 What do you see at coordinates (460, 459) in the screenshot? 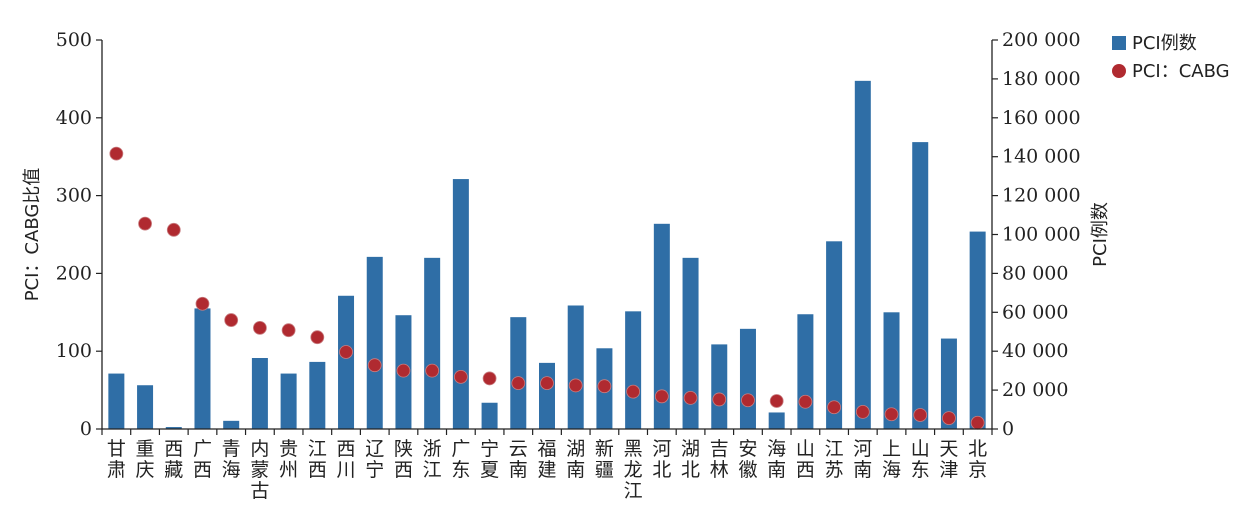
I see `x-tick-label: 广东` at bounding box center [460, 459].